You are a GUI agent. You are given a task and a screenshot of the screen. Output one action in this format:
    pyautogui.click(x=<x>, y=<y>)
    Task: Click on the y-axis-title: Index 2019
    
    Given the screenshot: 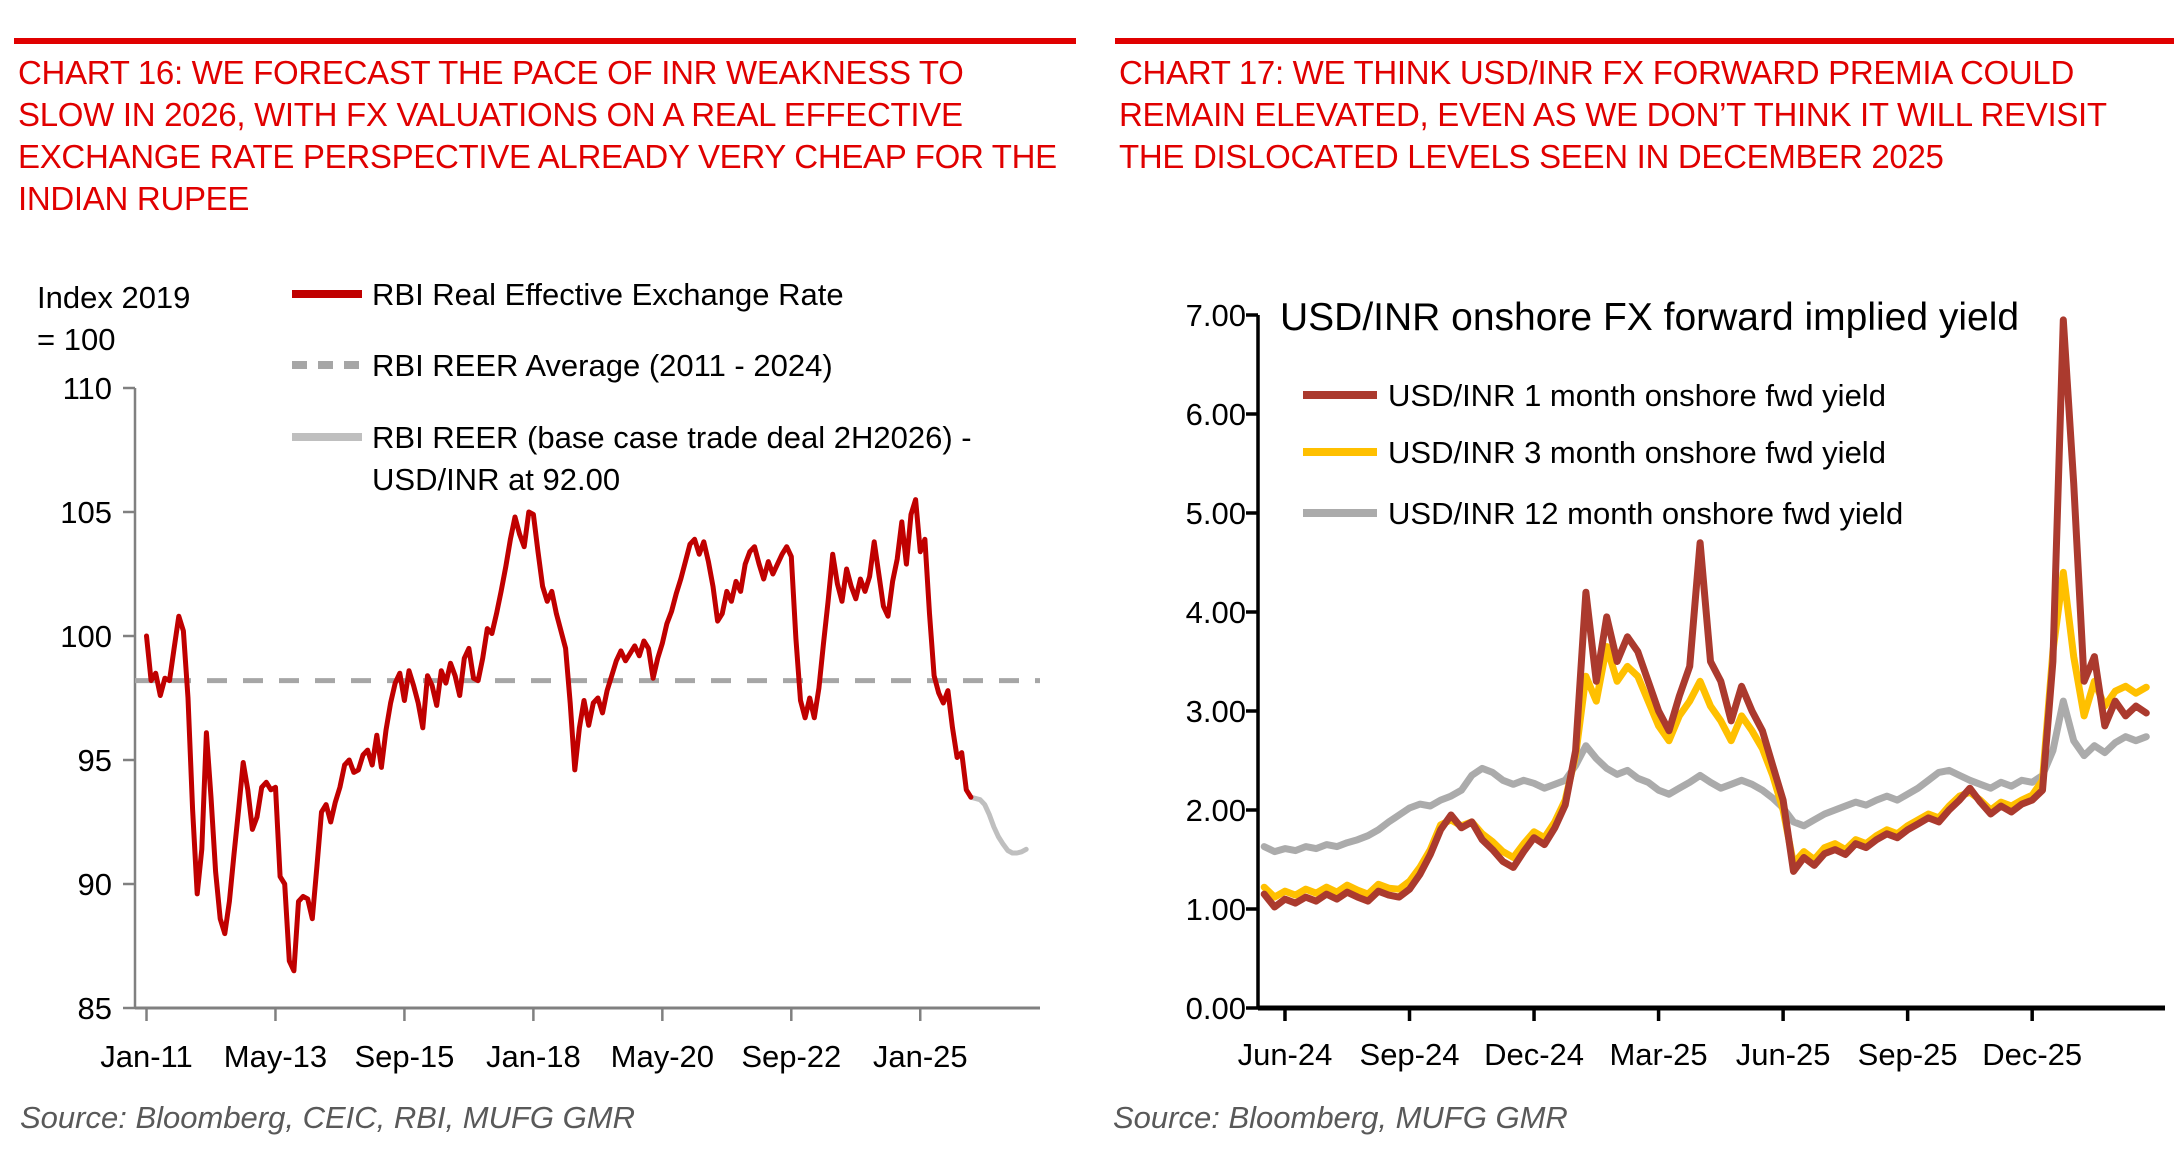 What is the action you would take?
    pyautogui.click(x=113, y=297)
    